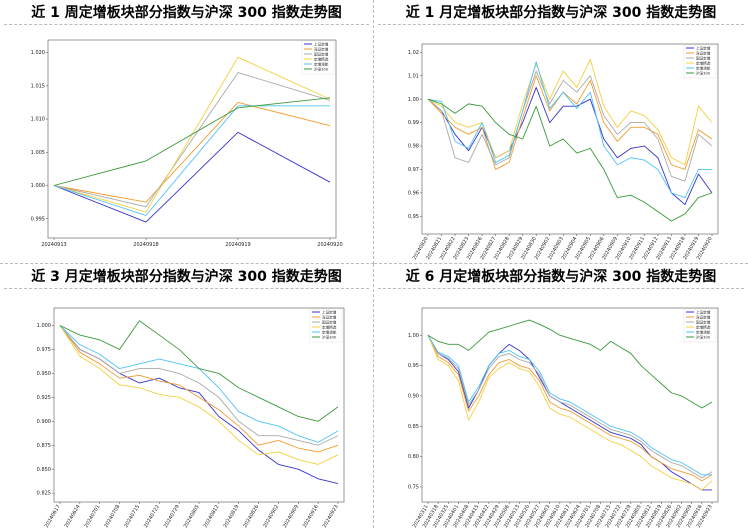 Image resolution: width=748 pixels, height=528 pixels. Describe the element at coordinates (329, 245) in the screenshot. I see `x-tick-label: 20240920` at that location.